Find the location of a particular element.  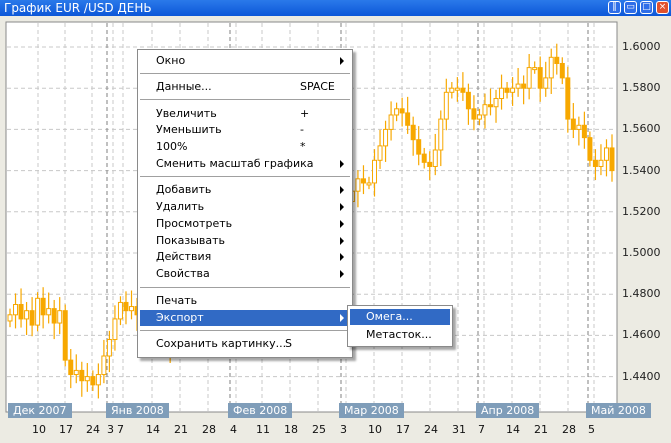

menu-item-zoom-out: Уменьшить - is located at coordinates (230, 129).